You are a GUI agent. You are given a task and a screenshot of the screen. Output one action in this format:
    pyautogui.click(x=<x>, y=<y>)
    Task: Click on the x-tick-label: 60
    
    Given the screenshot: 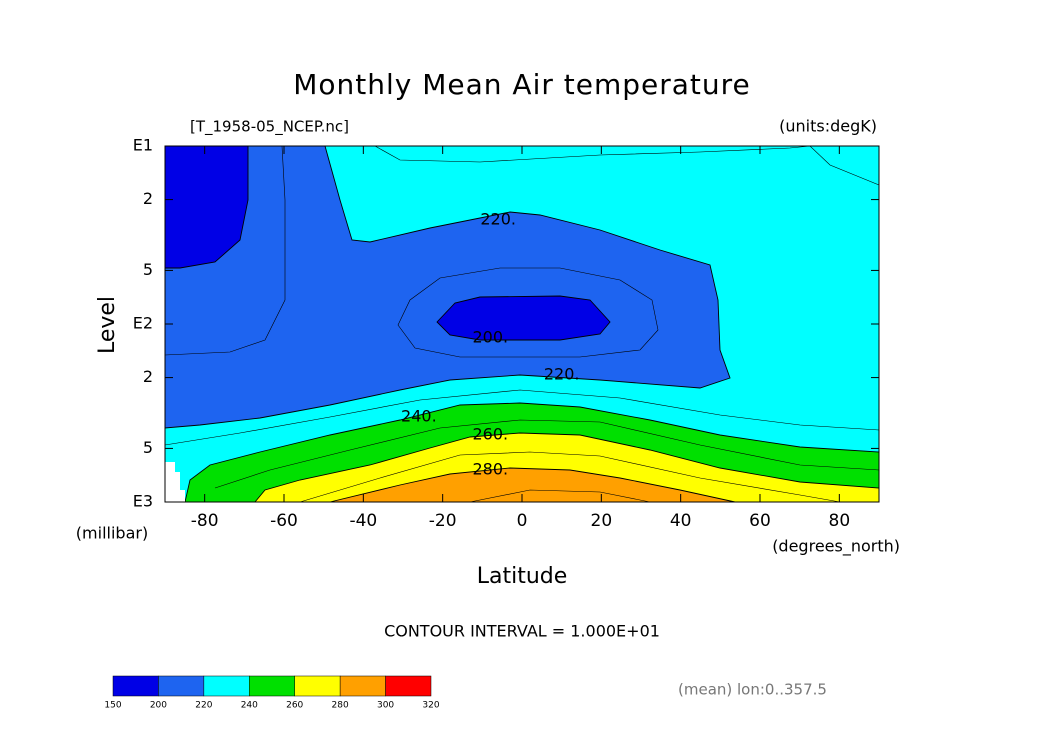 What is the action you would take?
    pyautogui.click(x=760, y=521)
    